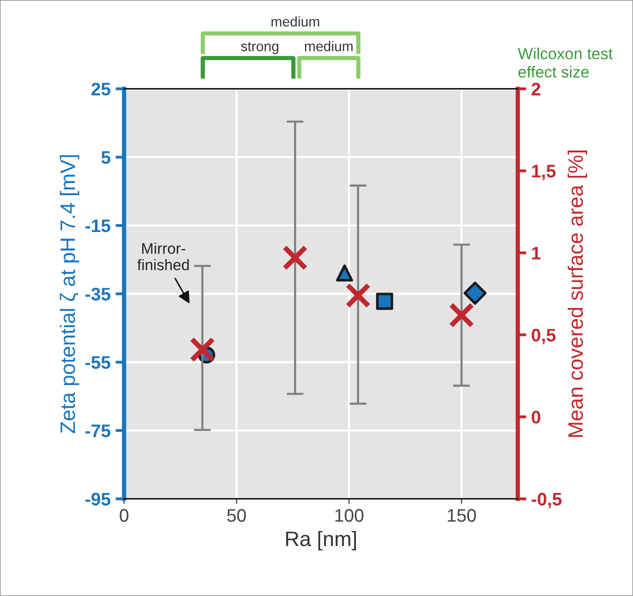 Image resolution: width=633 pixels, height=596 pixels. Describe the element at coordinates (259, 48) in the screenshot. I see `text: strong` at that location.